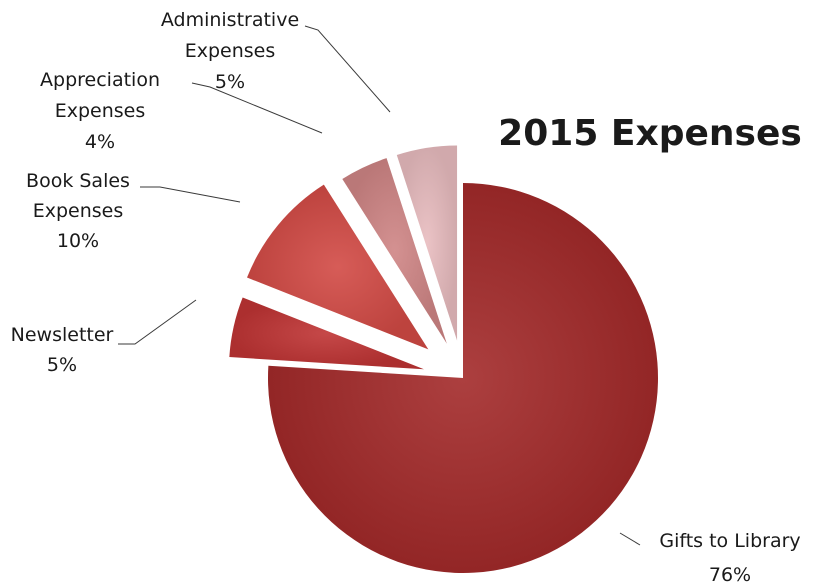 This screenshot has width=828, height=586. What do you see at coordinates (729, 558) in the screenshot?
I see `slice-label-gifts-to-library: Gifts to Library 76%` at bounding box center [729, 558].